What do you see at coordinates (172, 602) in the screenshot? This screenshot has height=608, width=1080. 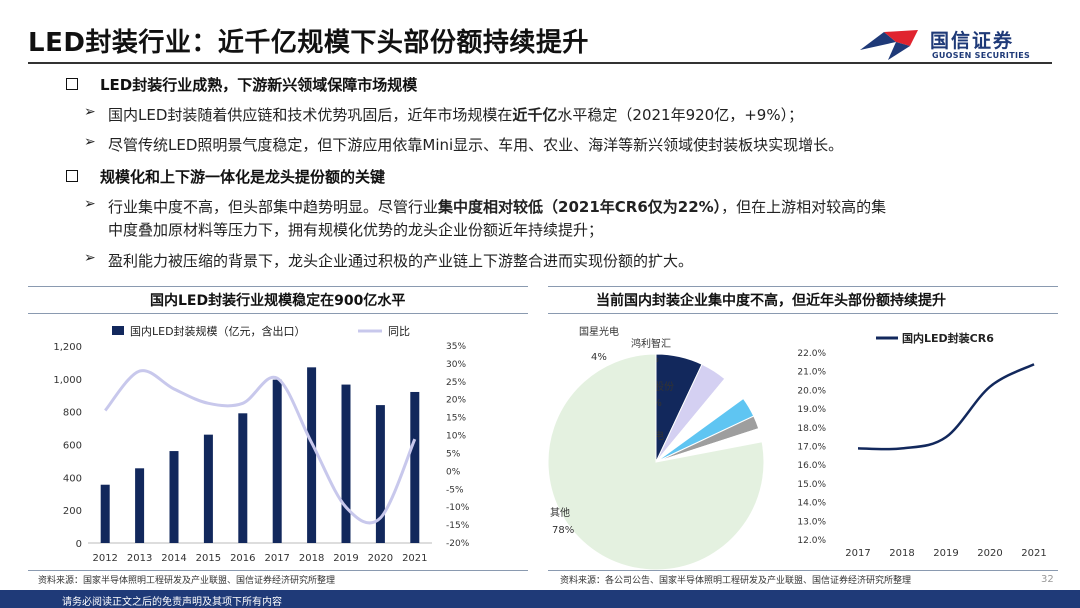 I see `footer-disclaimer: 请务必阅读正文之后的免责声明及其项下所有内容` at bounding box center [172, 602].